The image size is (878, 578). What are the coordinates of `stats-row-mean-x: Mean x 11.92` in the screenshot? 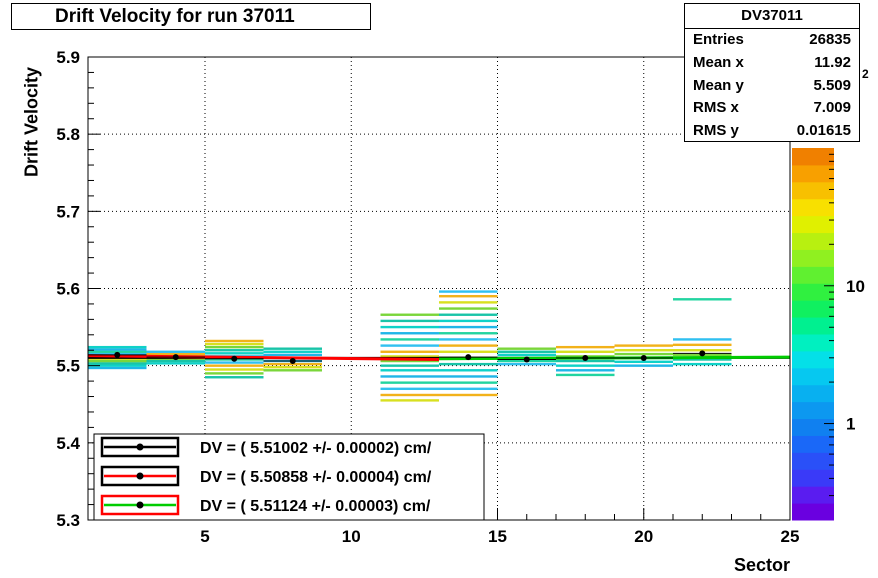 It's located at (772, 63).